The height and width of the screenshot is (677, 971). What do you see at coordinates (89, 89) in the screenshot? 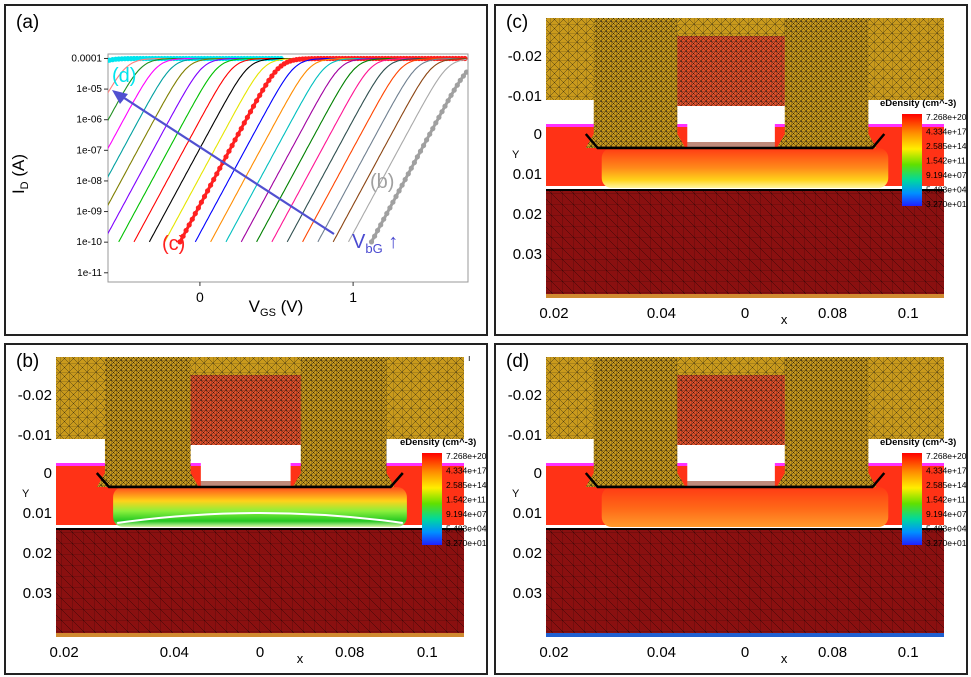
I see `y-tick-label: 1e-05` at bounding box center [89, 89].